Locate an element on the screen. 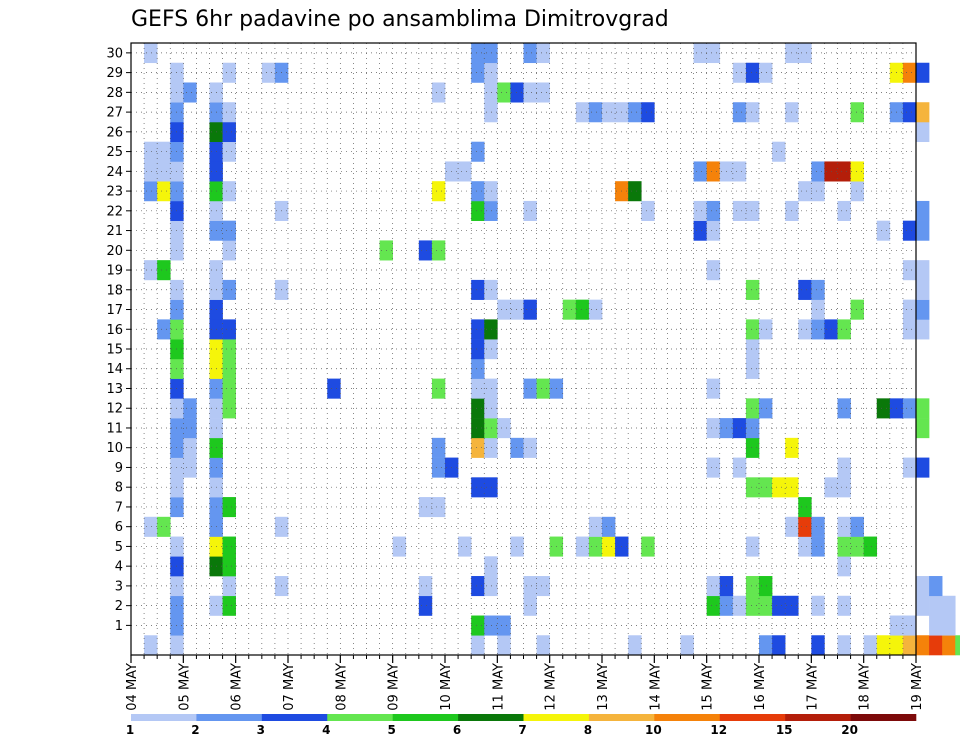 The width and height of the screenshot is (960, 742). y-tick-label: 21 is located at coordinates (114, 231).